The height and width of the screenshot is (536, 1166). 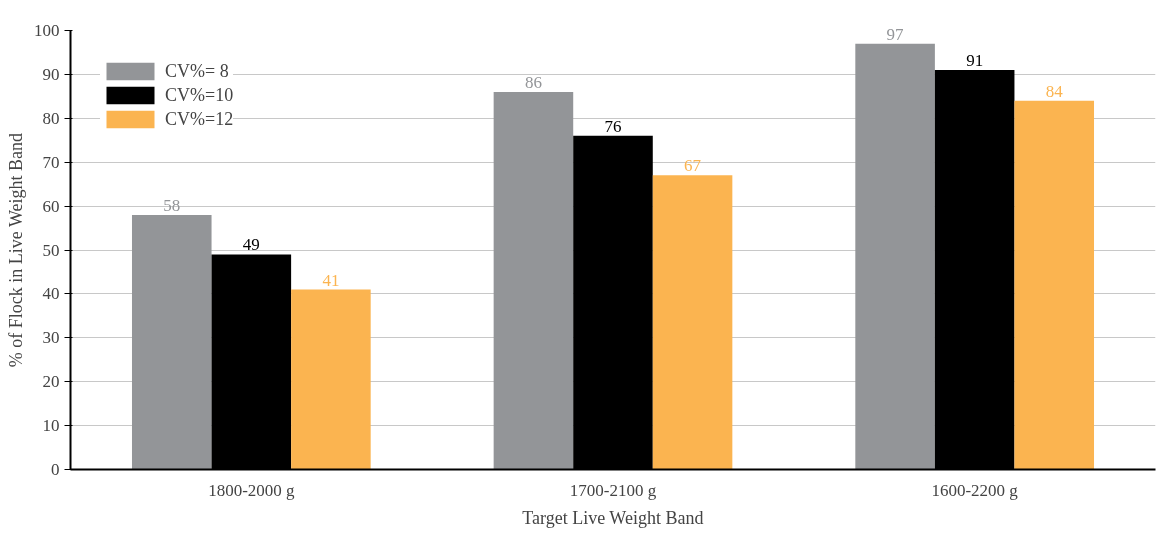 I want to click on legend-label: CV%=10, so click(x=199, y=95).